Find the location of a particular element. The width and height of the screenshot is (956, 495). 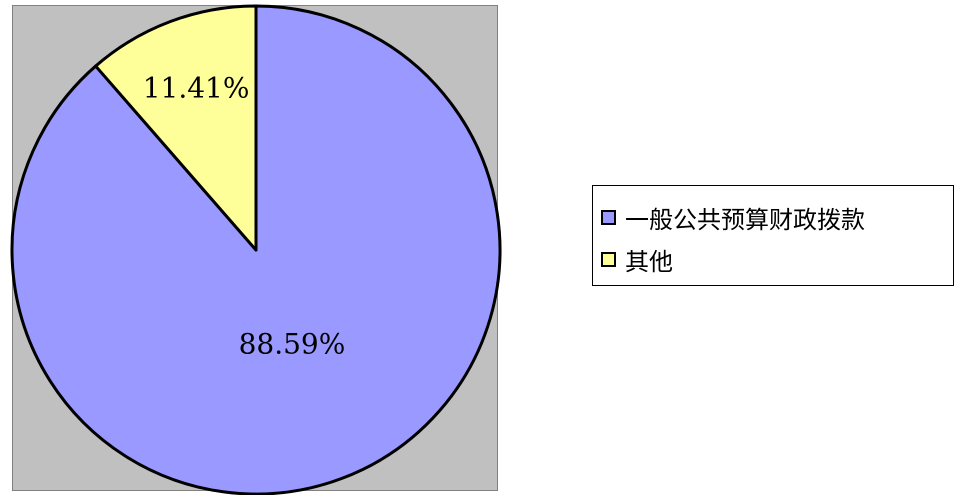

legend-label-1: 其他 is located at coordinates (649, 262).